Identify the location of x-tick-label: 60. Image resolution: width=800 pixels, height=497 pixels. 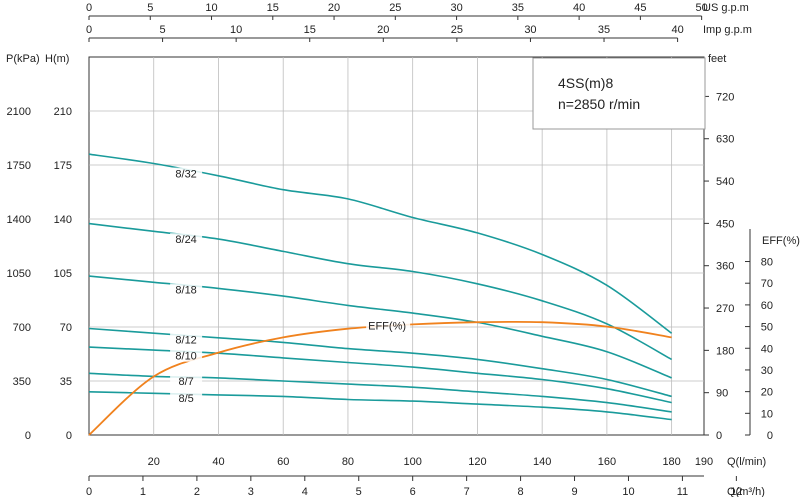
(283, 462).